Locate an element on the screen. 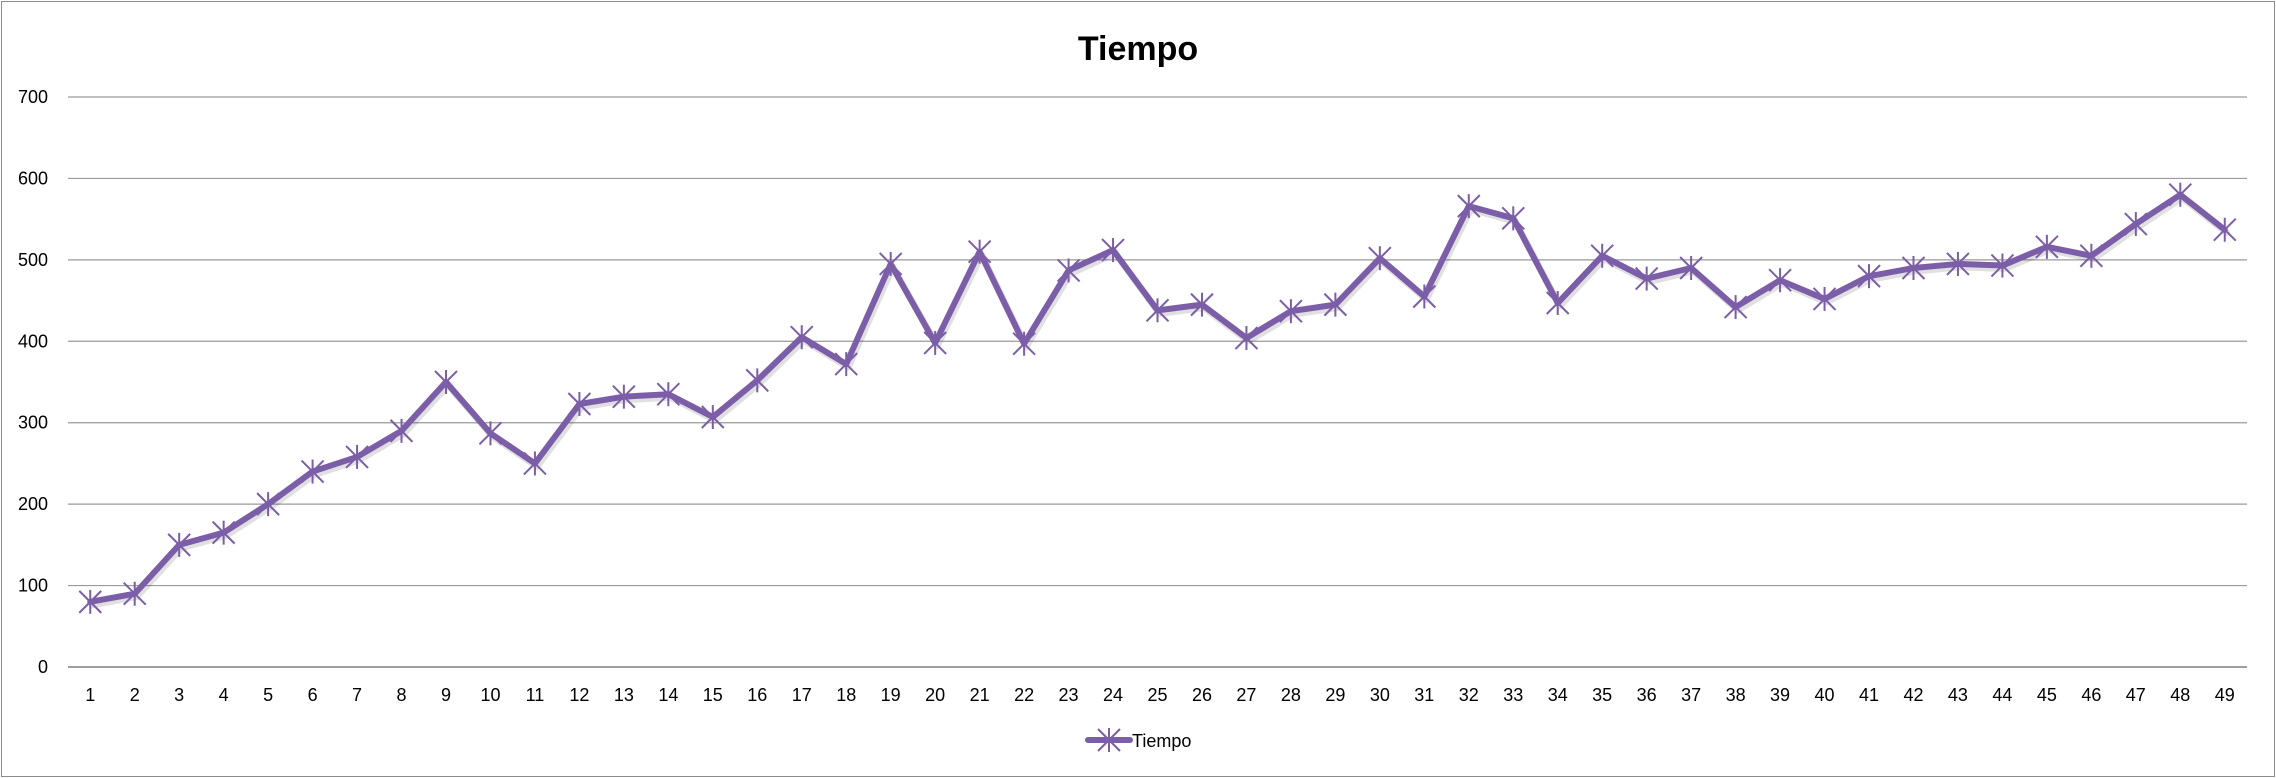 The image size is (2276, 778). x-tick-label: 45 is located at coordinates (2047, 695).